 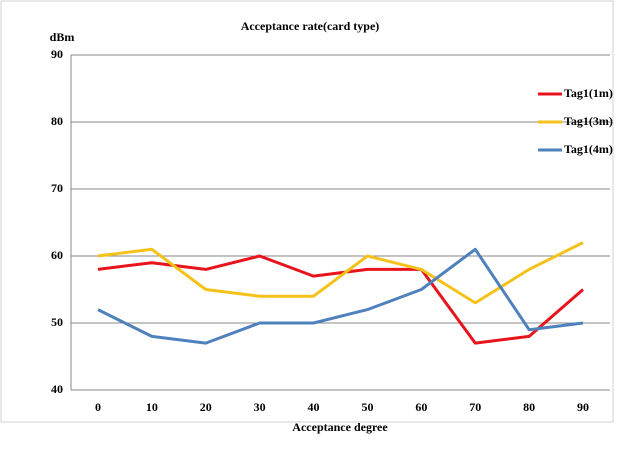 I want to click on x-tick-label: 20, so click(x=206, y=407).